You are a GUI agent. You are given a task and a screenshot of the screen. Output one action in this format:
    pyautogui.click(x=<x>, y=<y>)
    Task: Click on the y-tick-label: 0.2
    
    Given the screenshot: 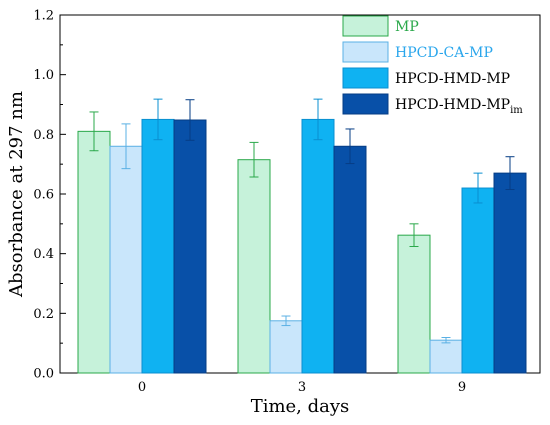 What is the action you would take?
    pyautogui.click(x=43, y=314)
    